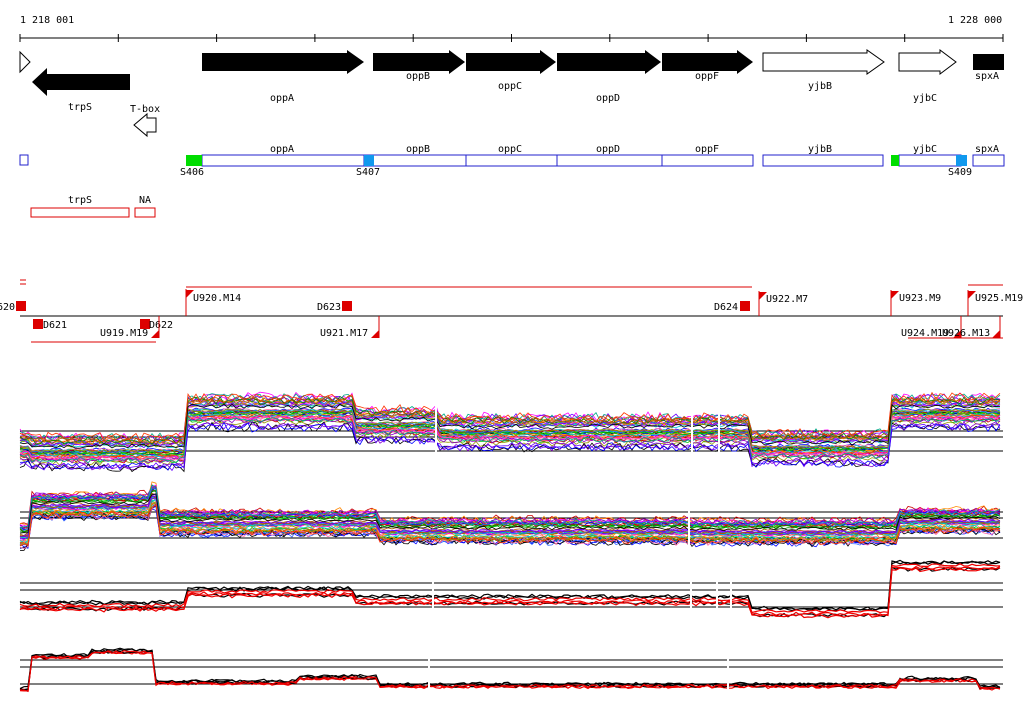 Image resolution: width=1024 pixels, height=714 pixels. I want to click on gene-label-oppB: oppB, so click(418, 76).